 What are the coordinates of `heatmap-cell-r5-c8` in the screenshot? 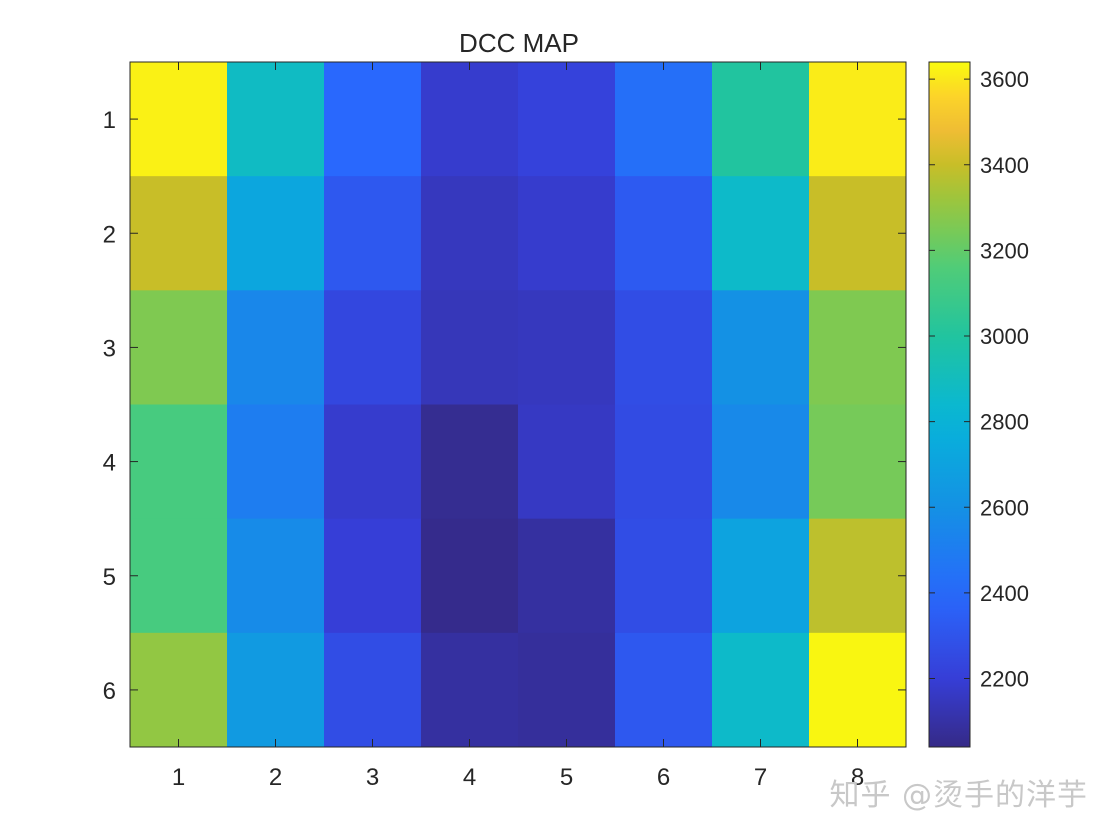 It's located at (858, 576).